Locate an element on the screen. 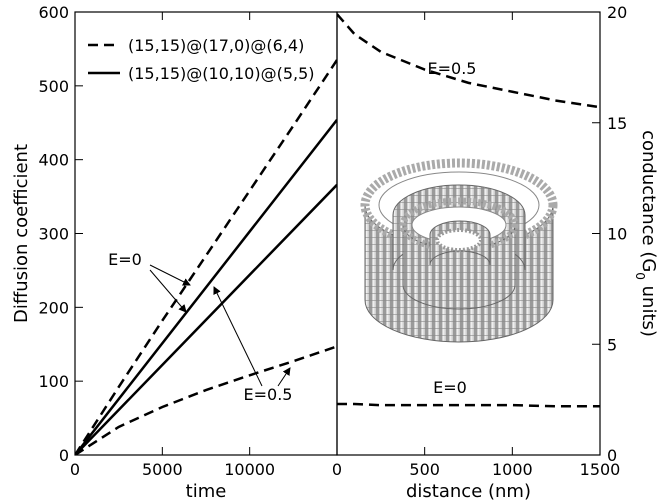  y-axis-title: Diffusion coefficient is located at coordinates (21, 233).